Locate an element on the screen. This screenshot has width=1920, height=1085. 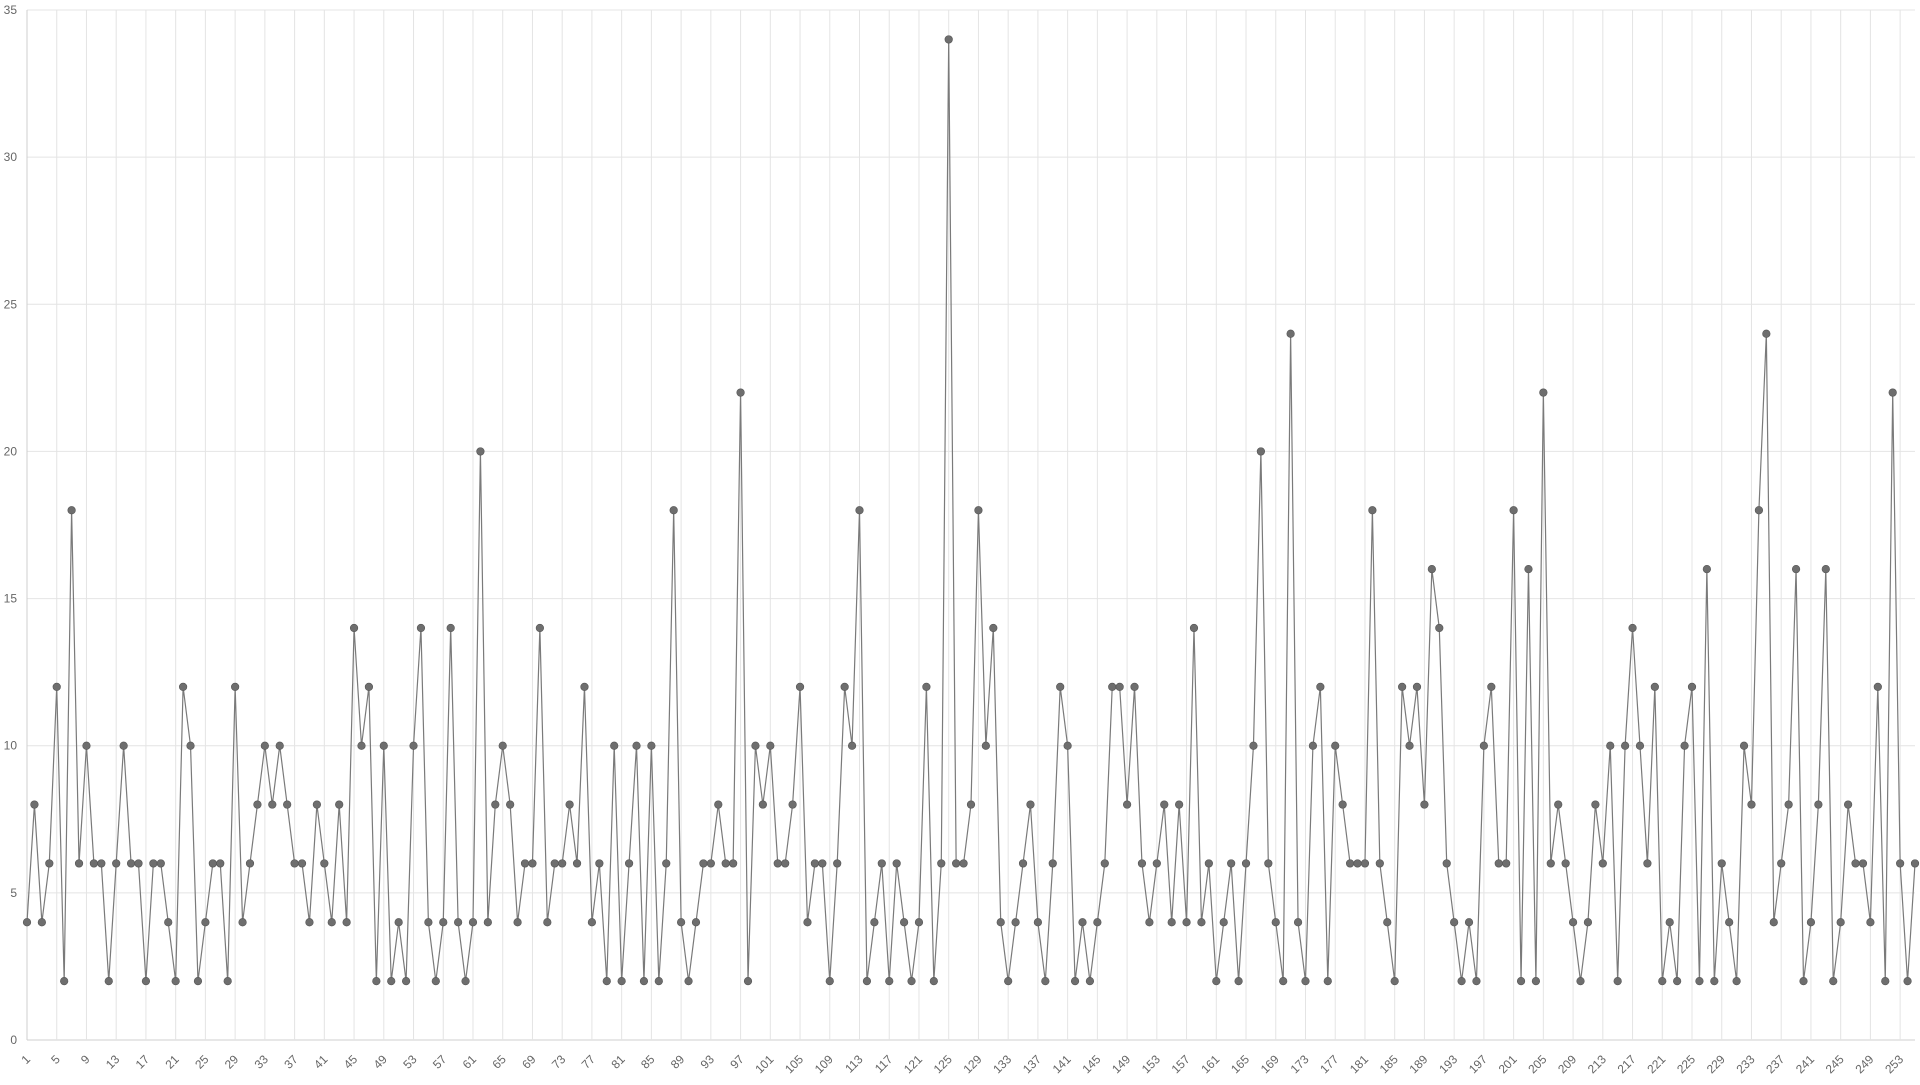
y-tick-label: 5 is located at coordinates (13, 893).